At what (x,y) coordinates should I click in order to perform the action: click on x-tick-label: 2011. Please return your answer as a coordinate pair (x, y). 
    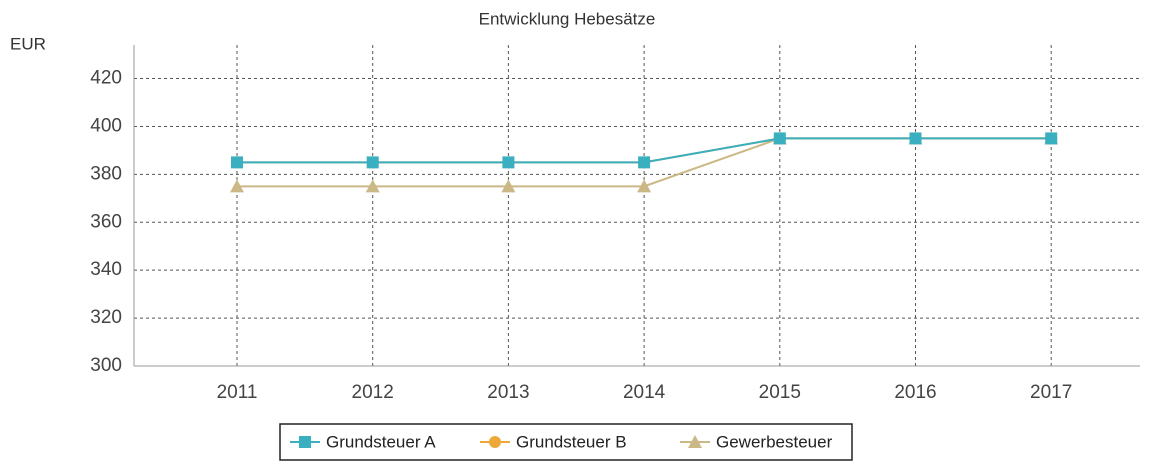
    Looking at the image, I should click on (237, 392).